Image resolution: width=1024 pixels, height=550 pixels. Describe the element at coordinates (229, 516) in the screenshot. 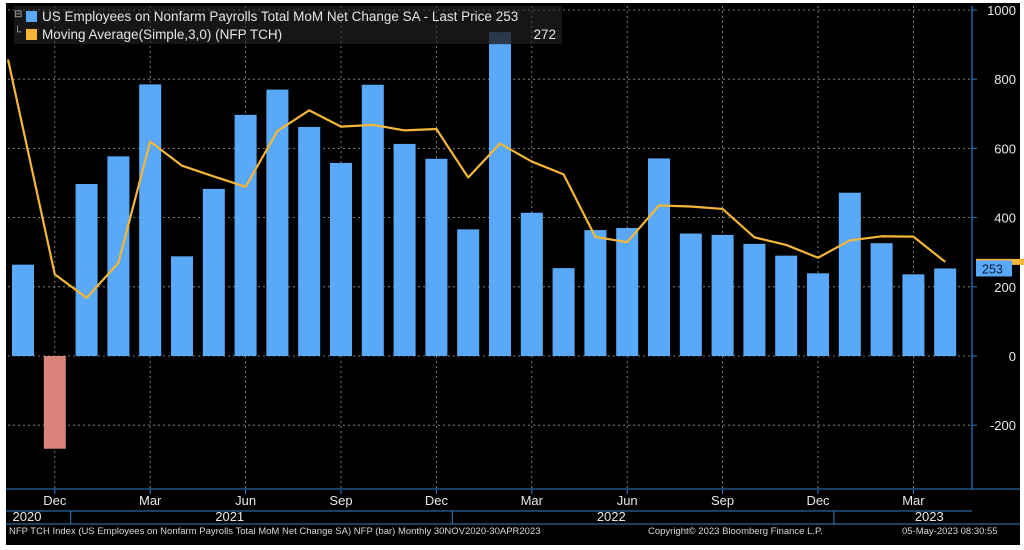

I see `year-label: 2021` at that location.